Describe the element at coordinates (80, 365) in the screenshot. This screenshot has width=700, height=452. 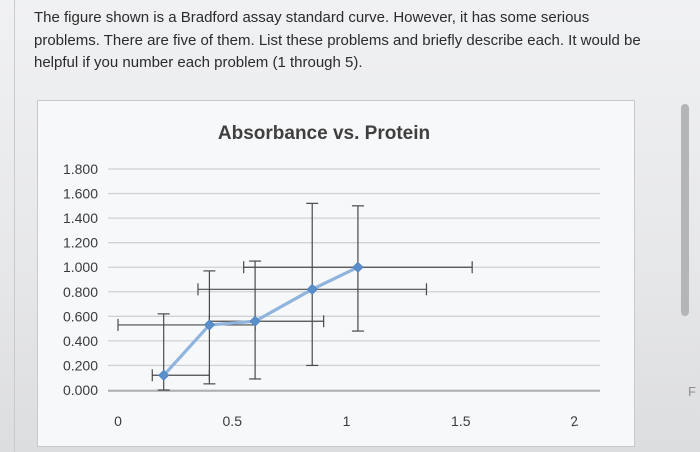
I see `y-tick-label: 0.200` at that location.